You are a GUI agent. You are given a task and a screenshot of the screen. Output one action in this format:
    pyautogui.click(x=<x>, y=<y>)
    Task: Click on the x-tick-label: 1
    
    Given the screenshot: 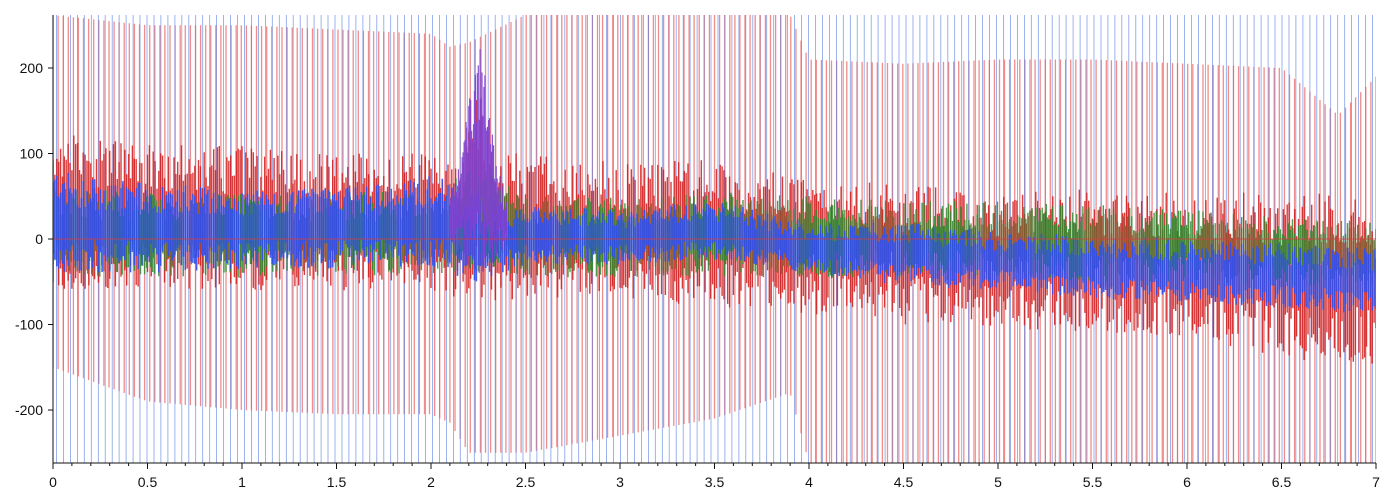 What is the action you would take?
    pyautogui.click(x=242, y=482)
    